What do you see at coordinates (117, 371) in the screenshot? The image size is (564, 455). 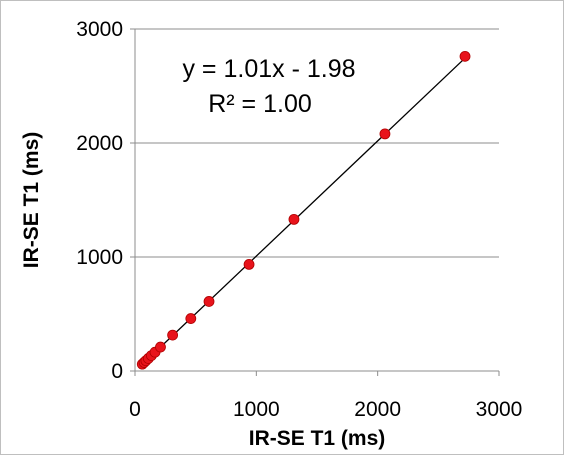 I see `y-tick-label-0: 0` at bounding box center [117, 371].